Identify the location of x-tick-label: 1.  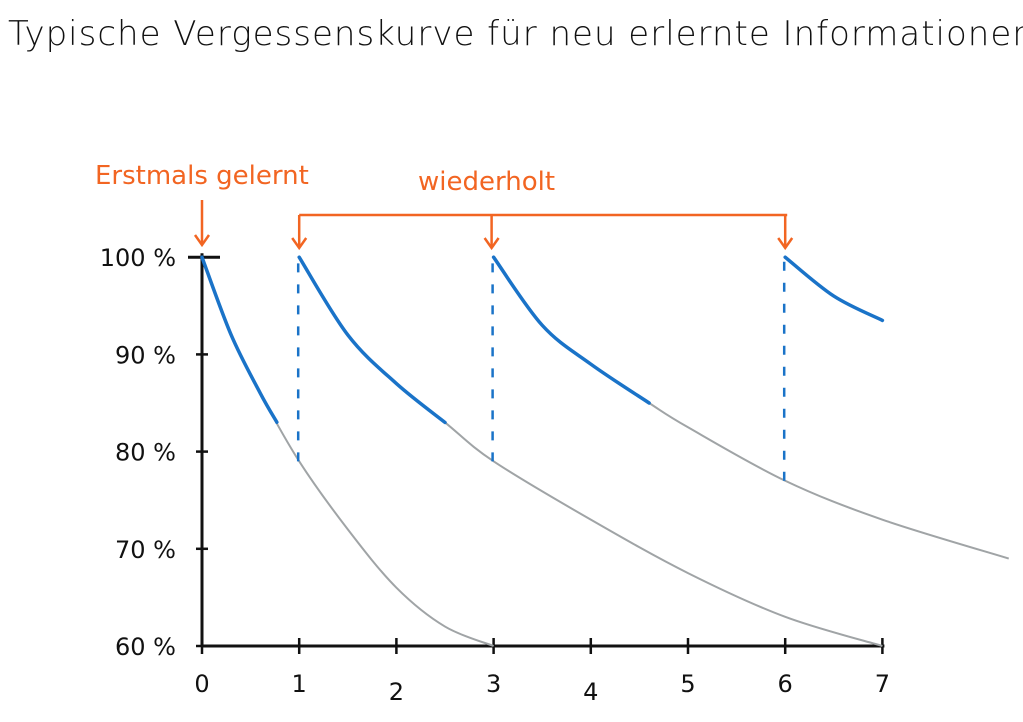
(299, 684).